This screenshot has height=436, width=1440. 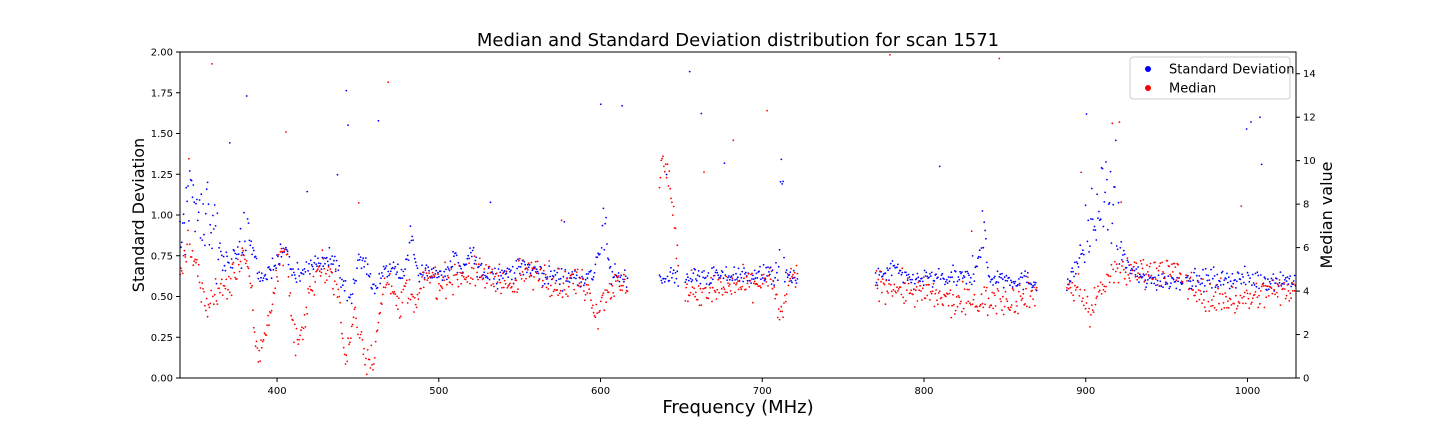 What do you see at coordinates (1148, 88) in the screenshot?
I see `legend-marker-median` at bounding box center [1148, 88].